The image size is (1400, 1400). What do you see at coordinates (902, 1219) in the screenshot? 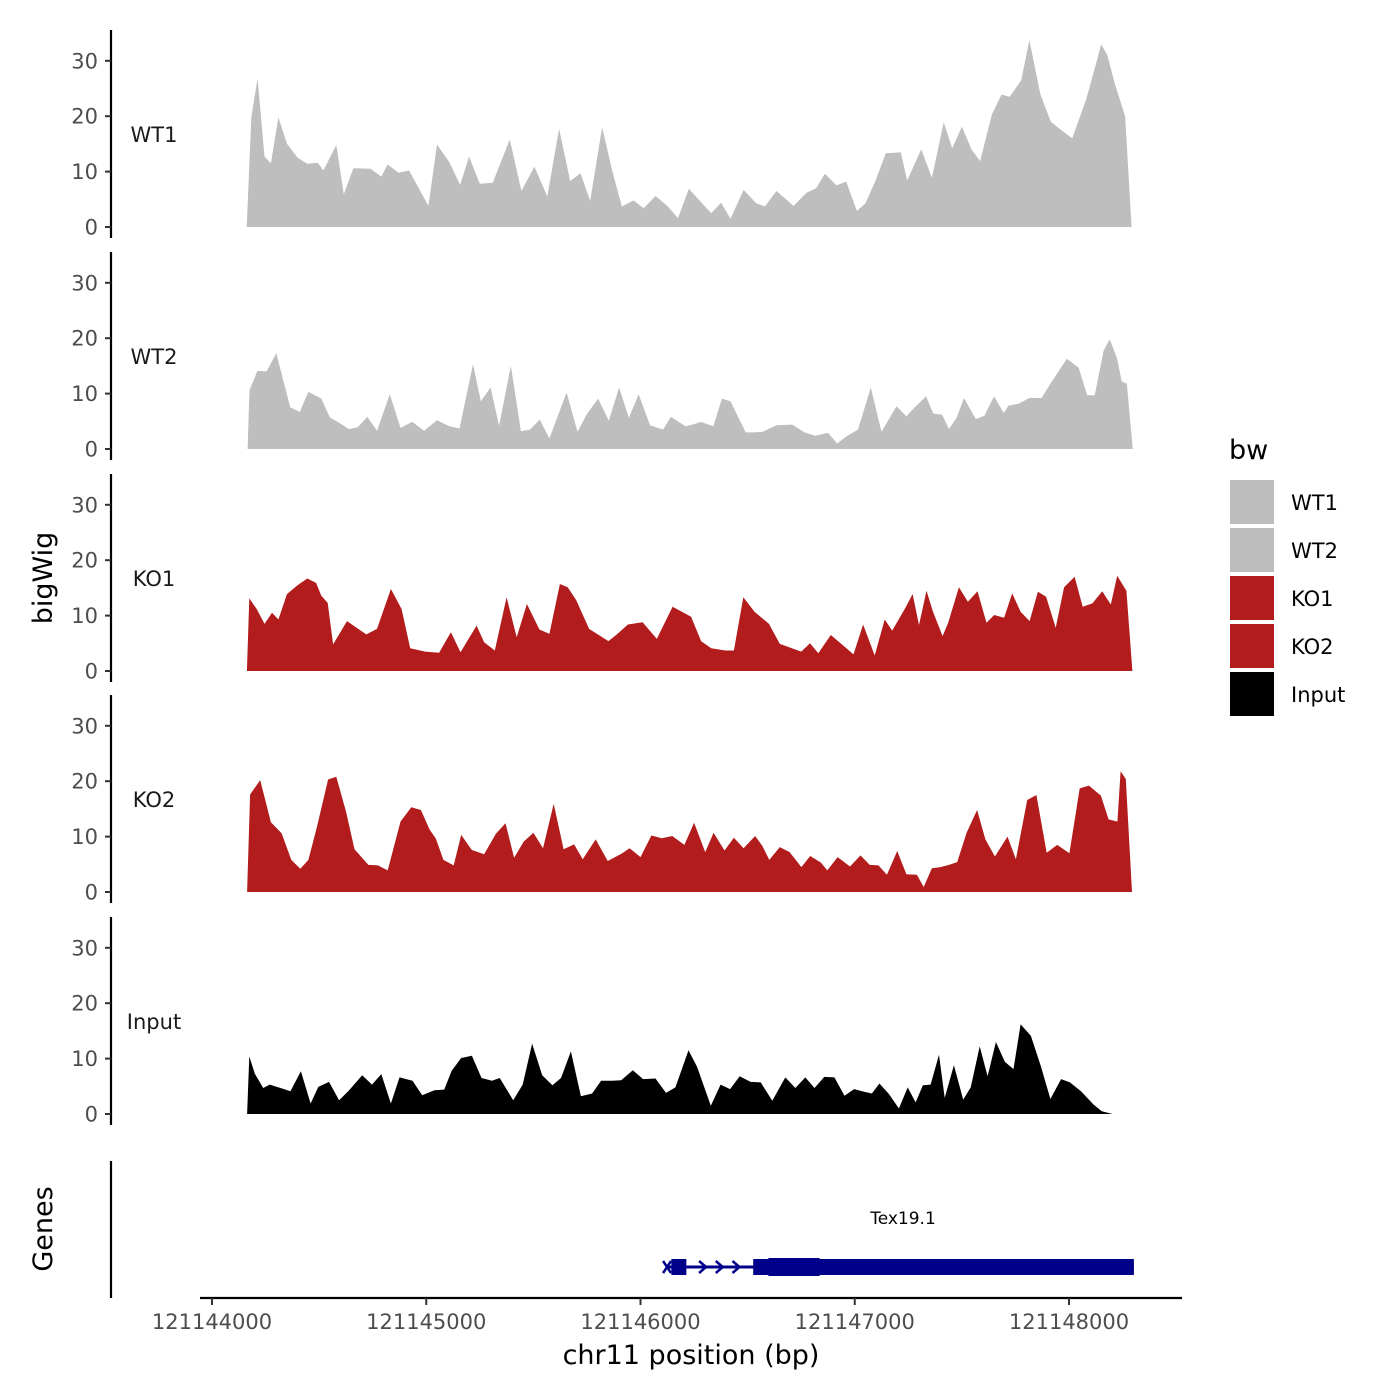
I see `gene-label: Tex19.1` at bounding box center [902, 1219].